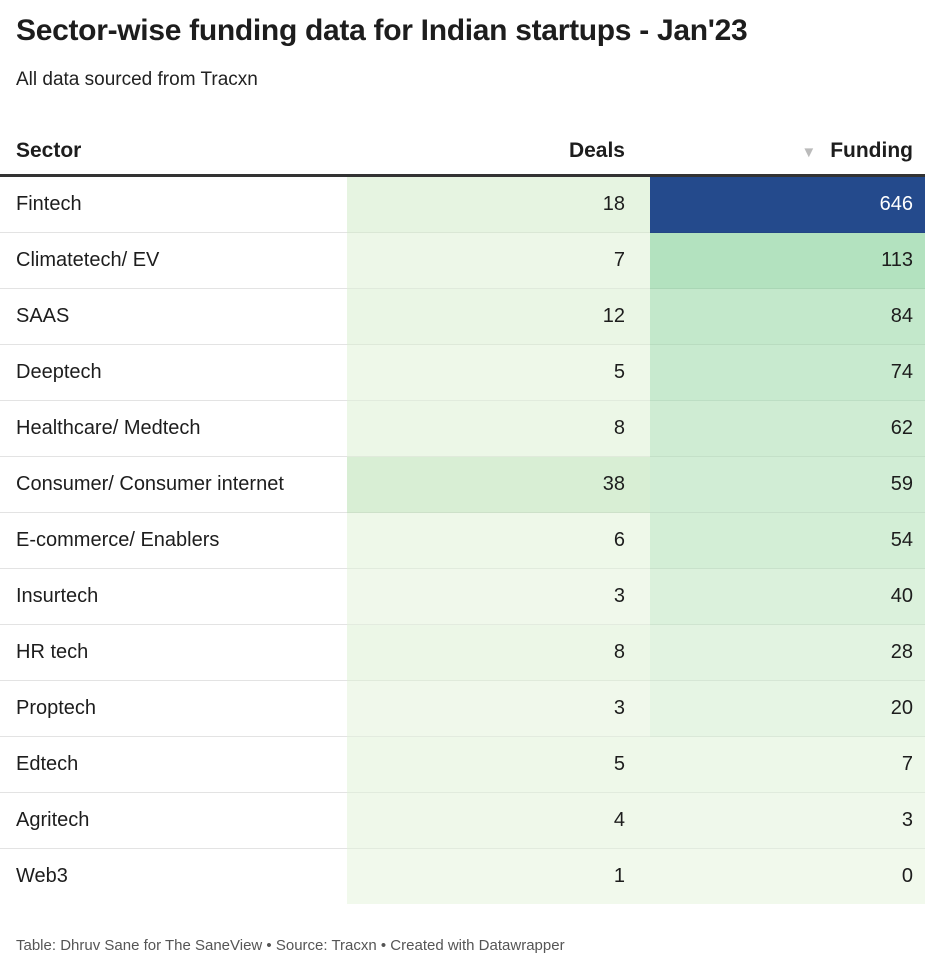 The image size is (940, 972). What do you see at coordinates (787, 540) in the screenshot?
I see `funding-cell: 54` at bounding box center [787, 540].